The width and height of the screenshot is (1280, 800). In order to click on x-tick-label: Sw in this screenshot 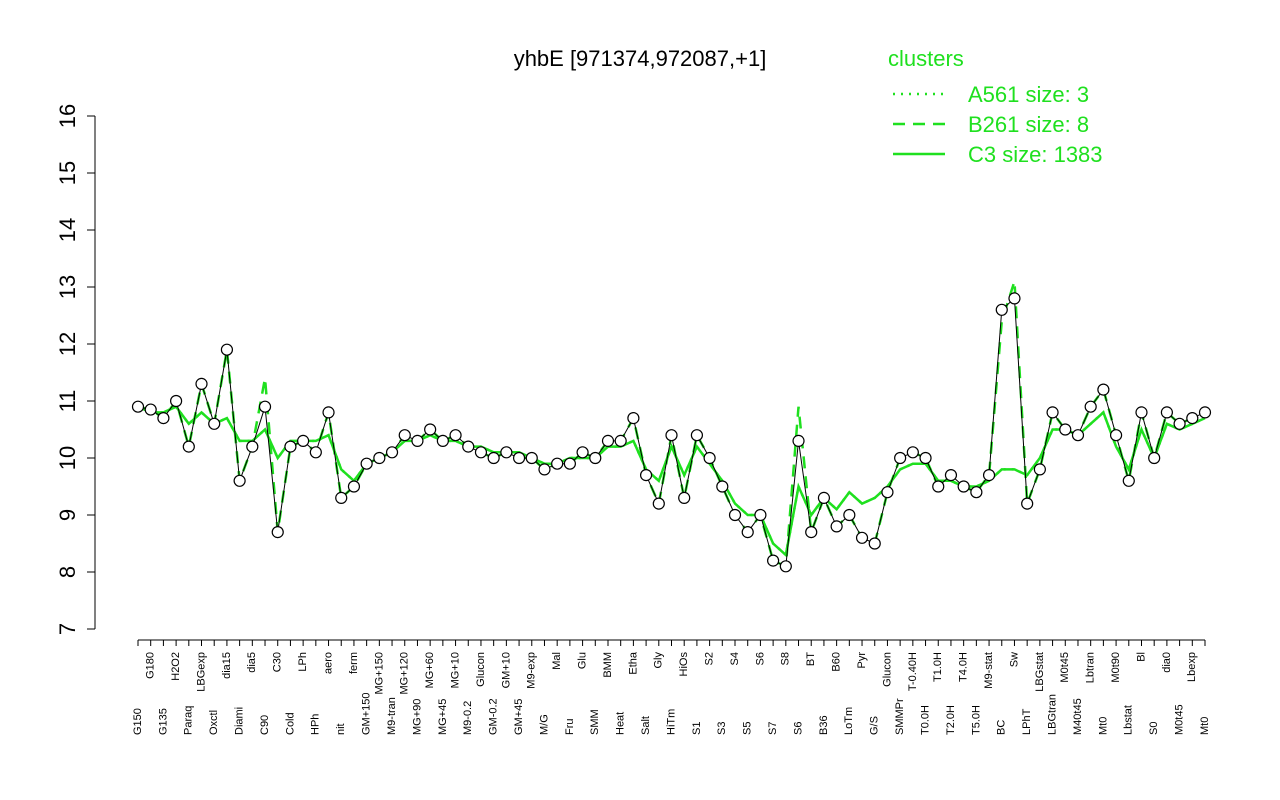, I will do `click(1014, 659)`.